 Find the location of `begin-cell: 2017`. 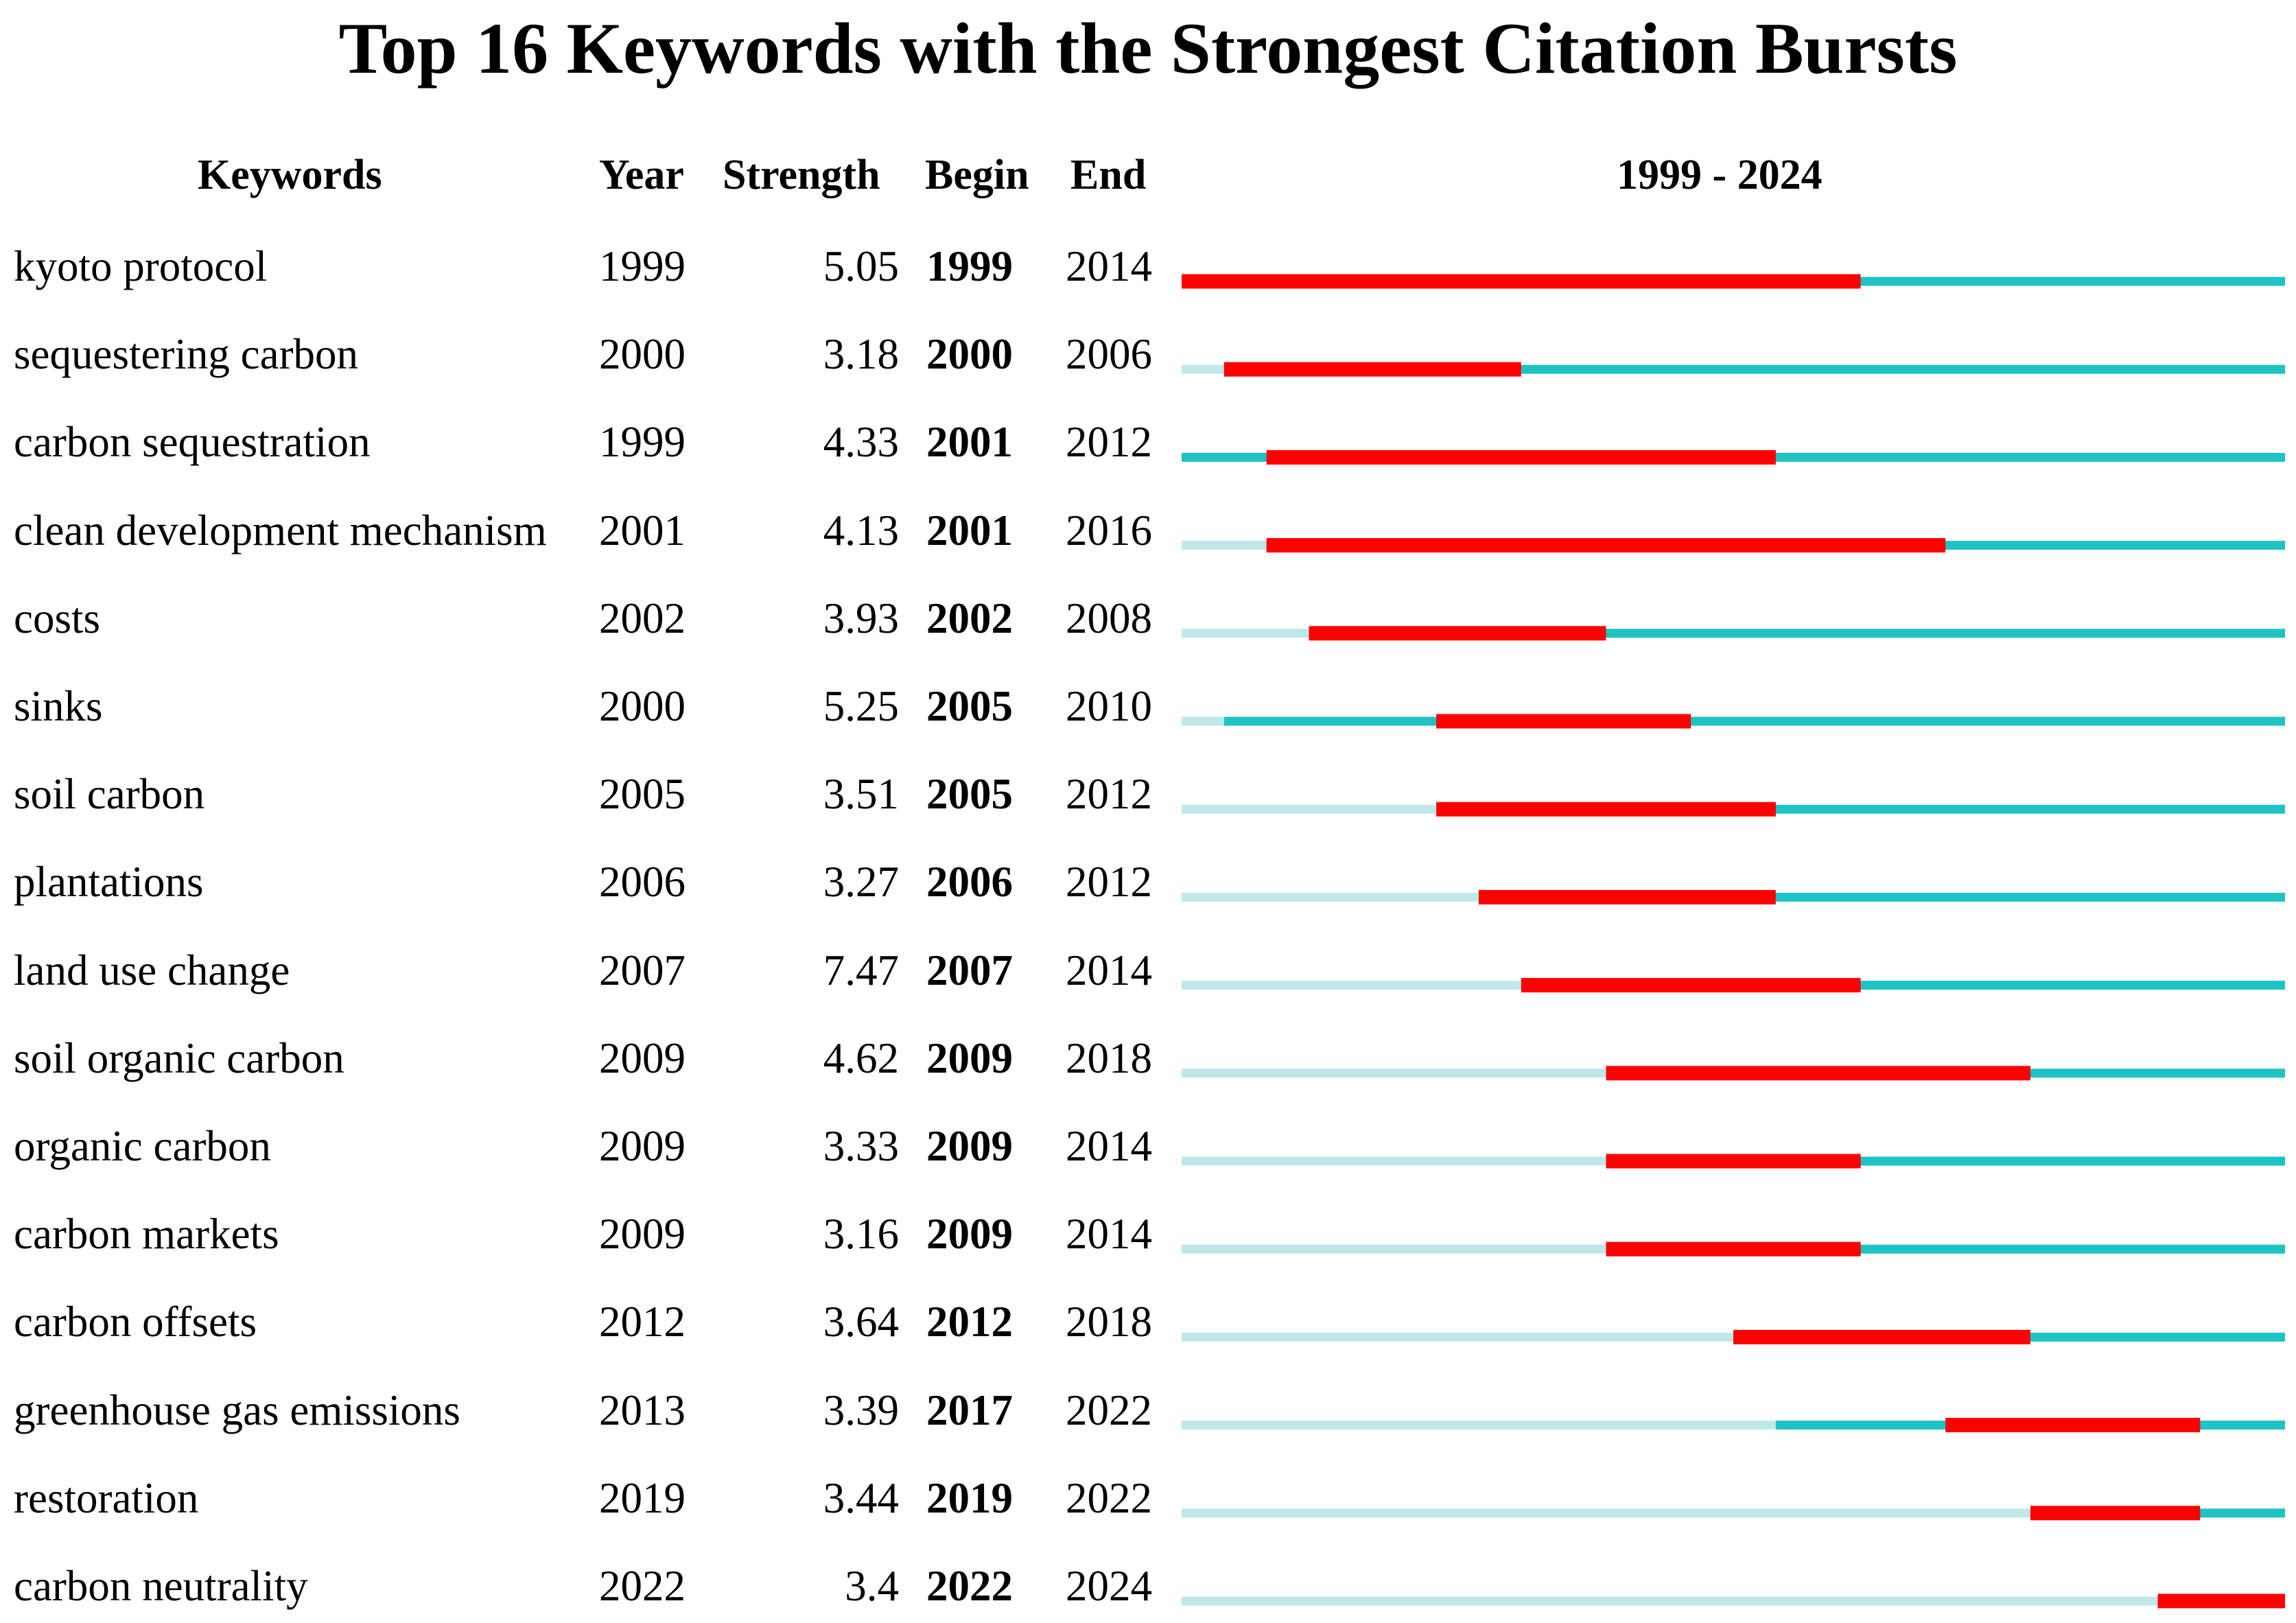

begin-cell: 2017 is located at coordinates (969, 1410).